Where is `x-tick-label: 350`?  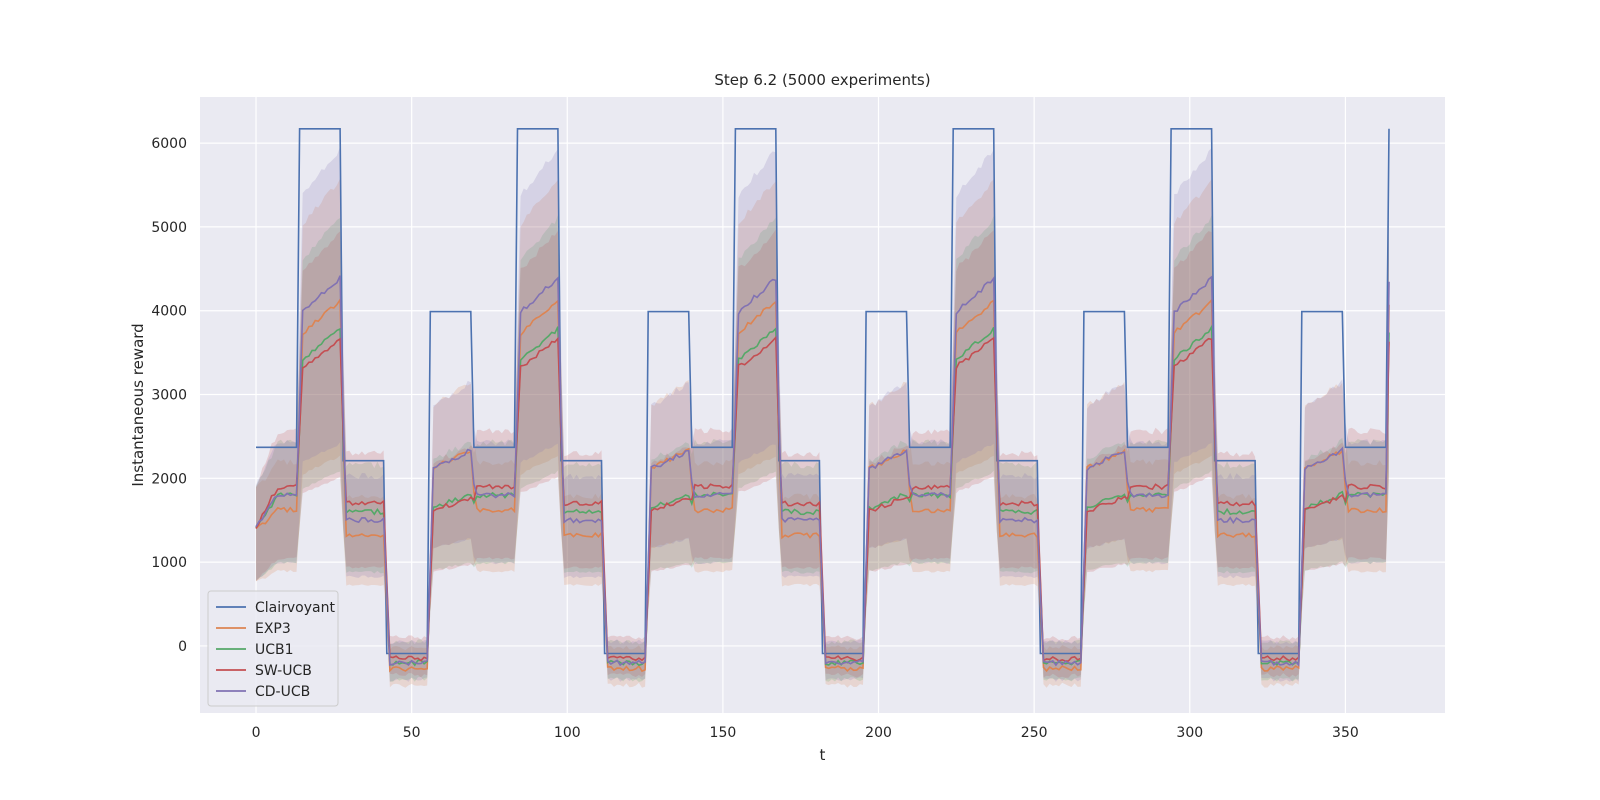
x-tick-label: 350 is located at coordinates (1345, 733).